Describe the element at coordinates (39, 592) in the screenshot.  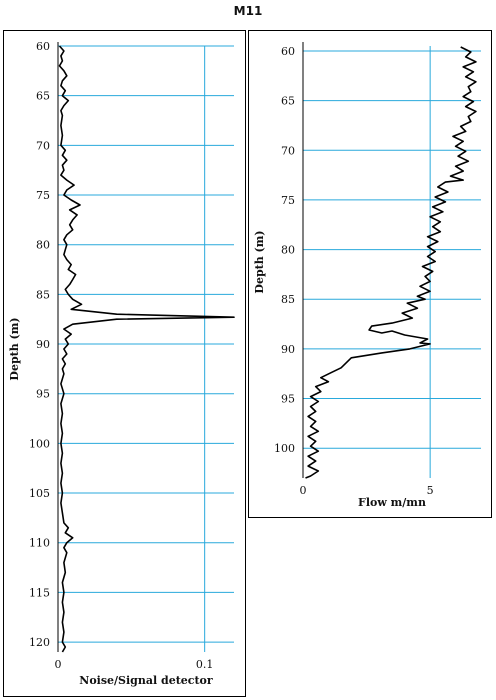
I see `y-tick-label: 115` at that location.